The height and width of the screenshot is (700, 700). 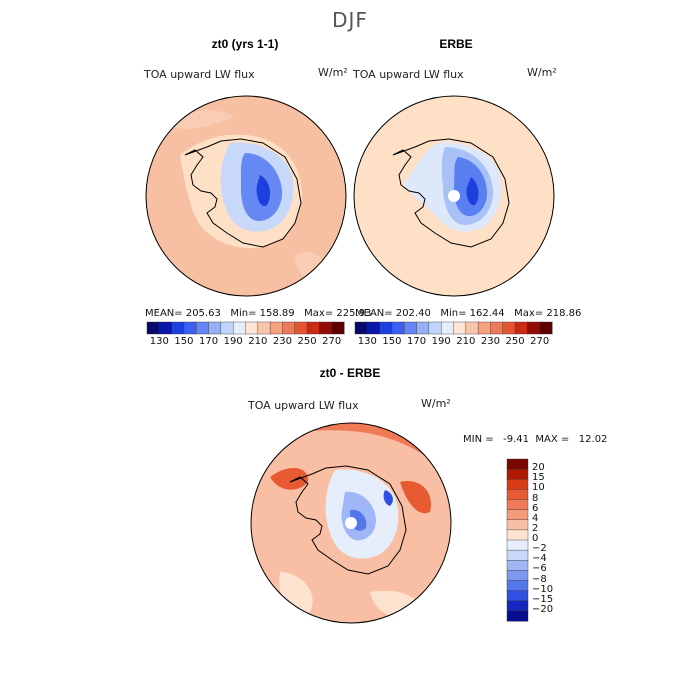 I want to click on panel3-colorbar-tick-label: −15, so click(x=543, y=599).